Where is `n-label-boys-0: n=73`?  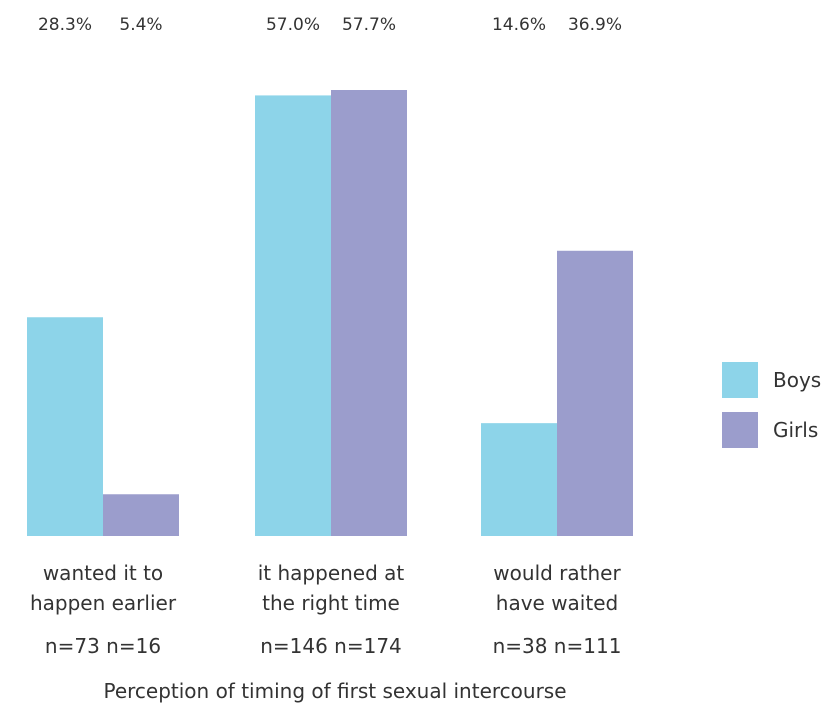
n-label-boys-0: n=73 is located at coordinates (72, 646).